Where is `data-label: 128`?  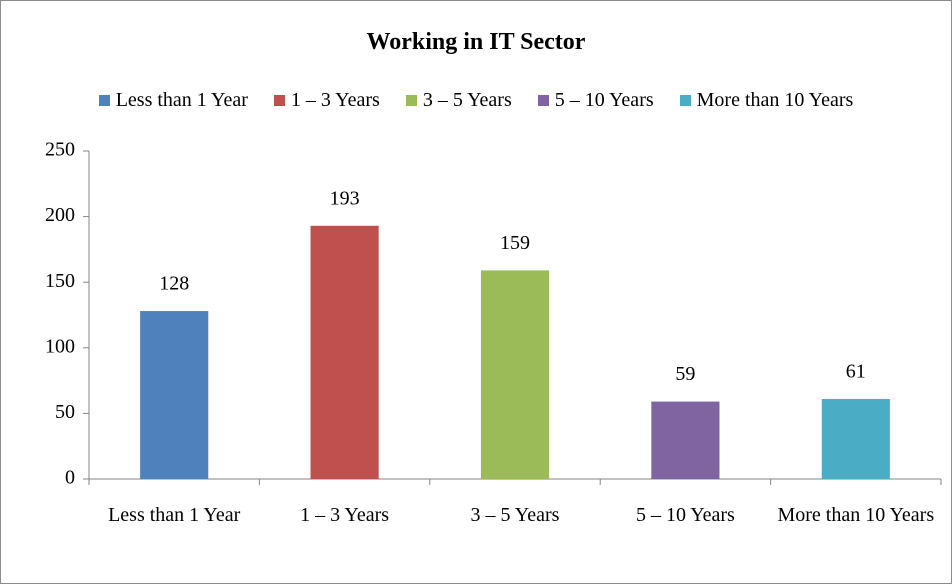 data-label: 128 is located at coordinates (174, 284).